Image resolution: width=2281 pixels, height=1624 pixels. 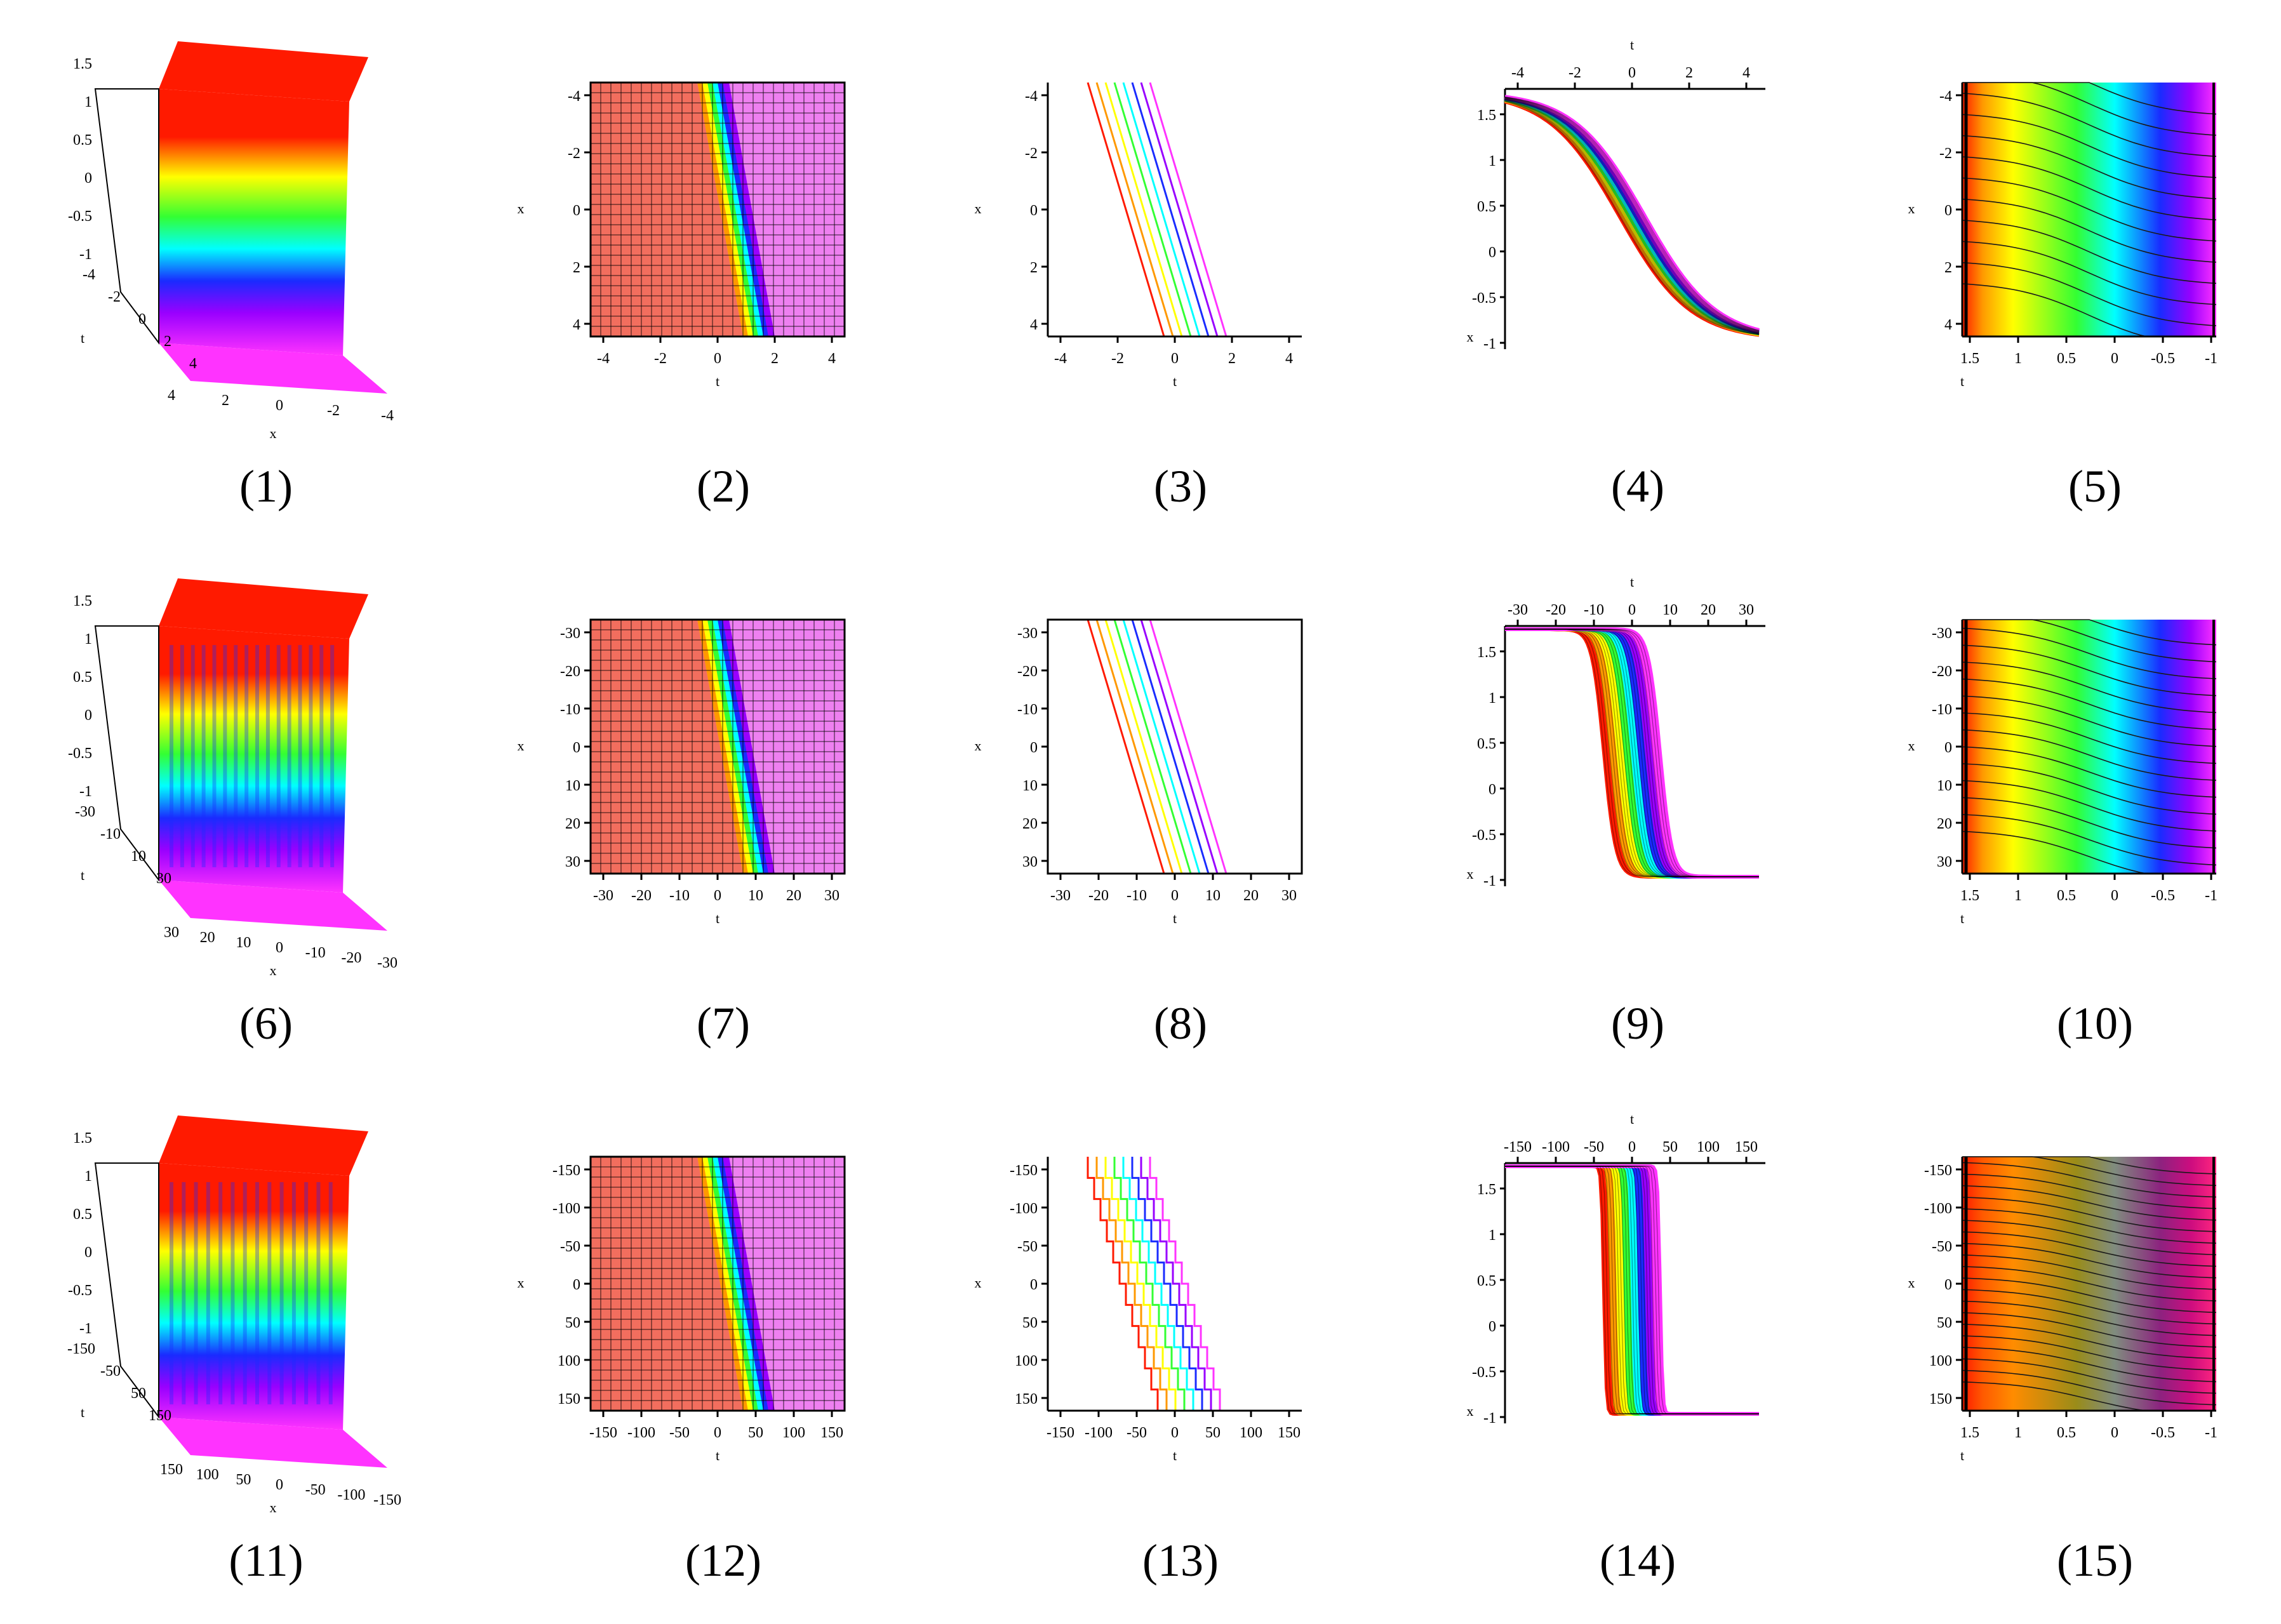 I want to click on x-tick-label: -150, so click(x=1518, y=1147).